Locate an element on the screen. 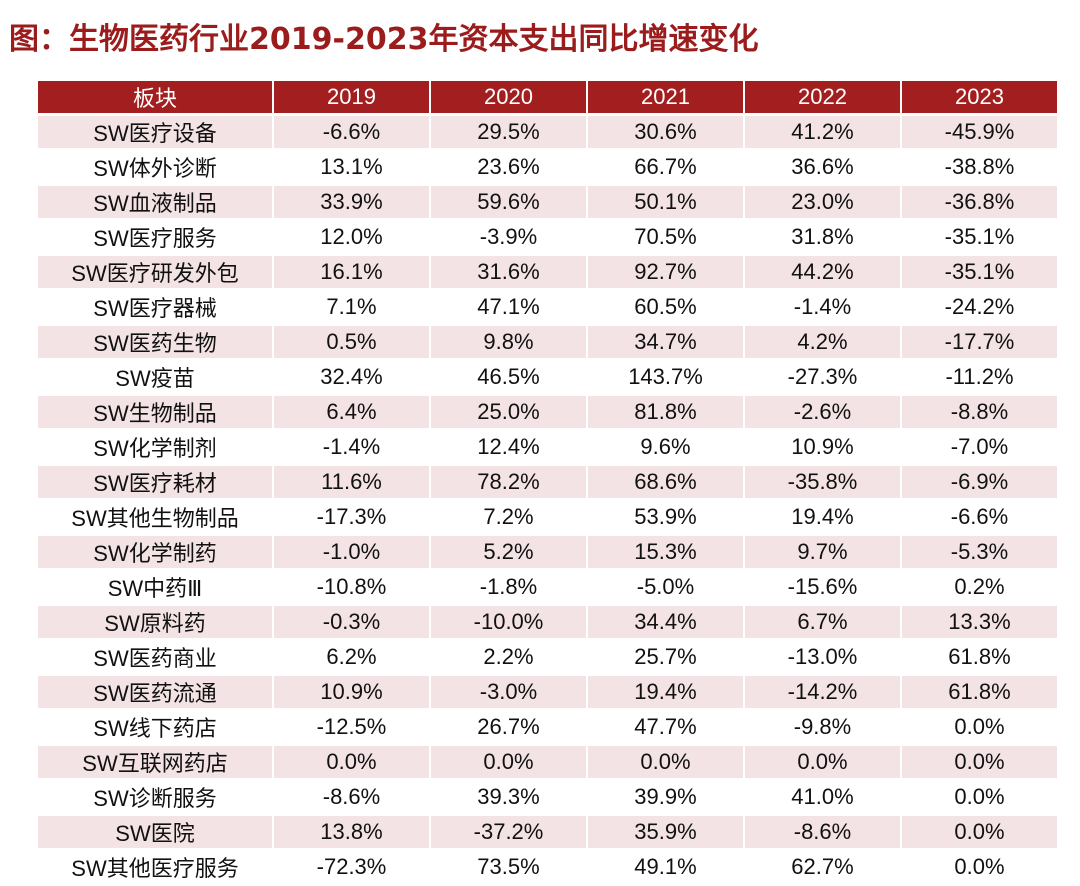  table-row: SW线下药店 -12.5% 26.7% 47.7% -9.8% 0.0% is located at coordinates (547, 727).